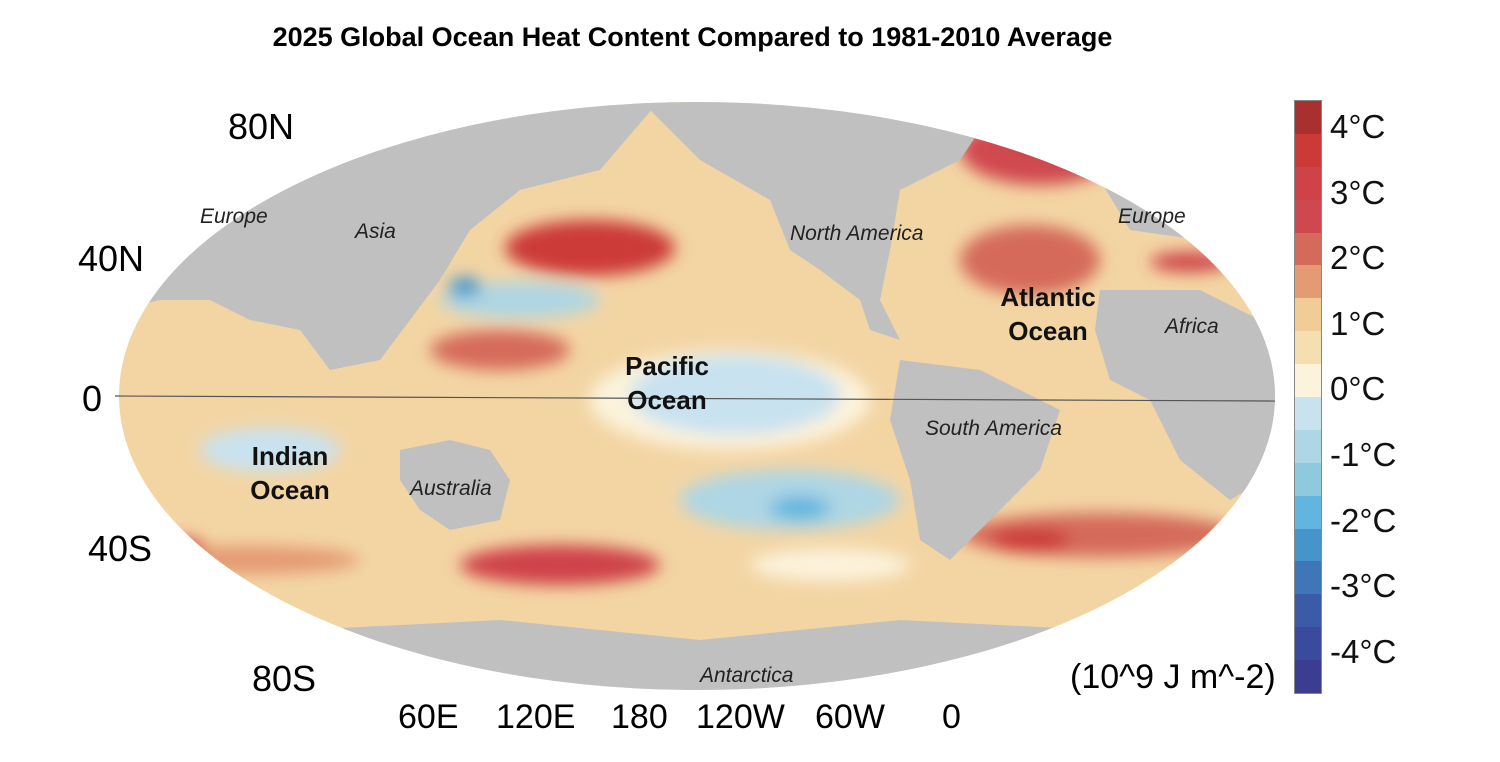  What do you see at coordinates (234, 216) in the screenshot?
I see `label-europe-west: Europe` at bounding box center [234, 216].